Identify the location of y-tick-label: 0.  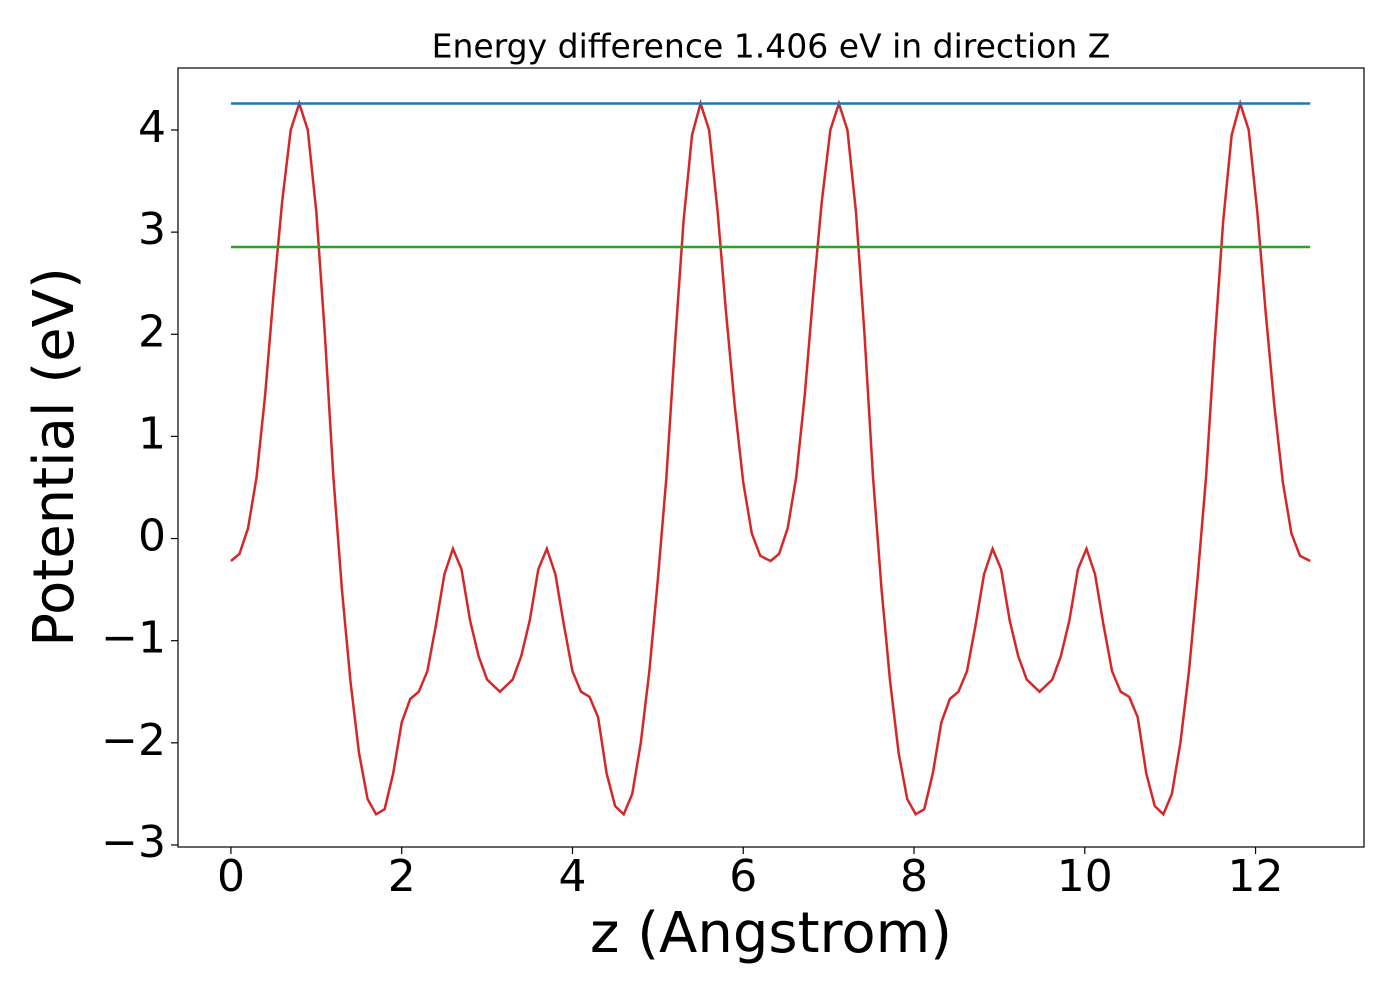
(152, 536).